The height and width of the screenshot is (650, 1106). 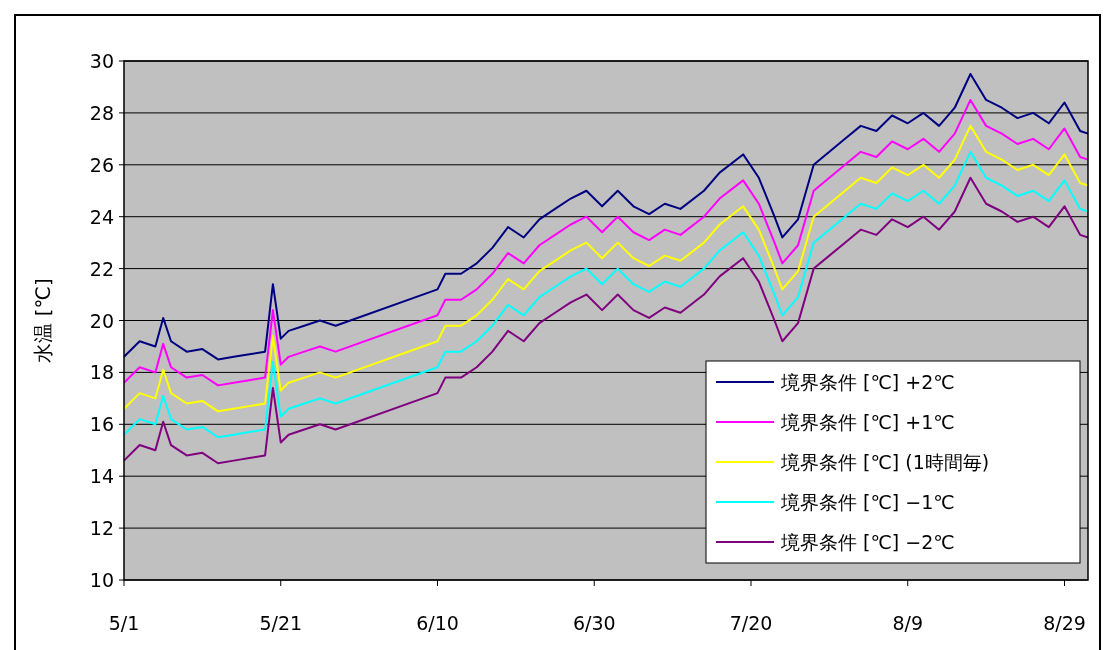 What do you see at coordinates (867, 542) in the screenshot?
I see `legend-label: 境界条件 [℃] −2℃` at bounding box center [867, 542].